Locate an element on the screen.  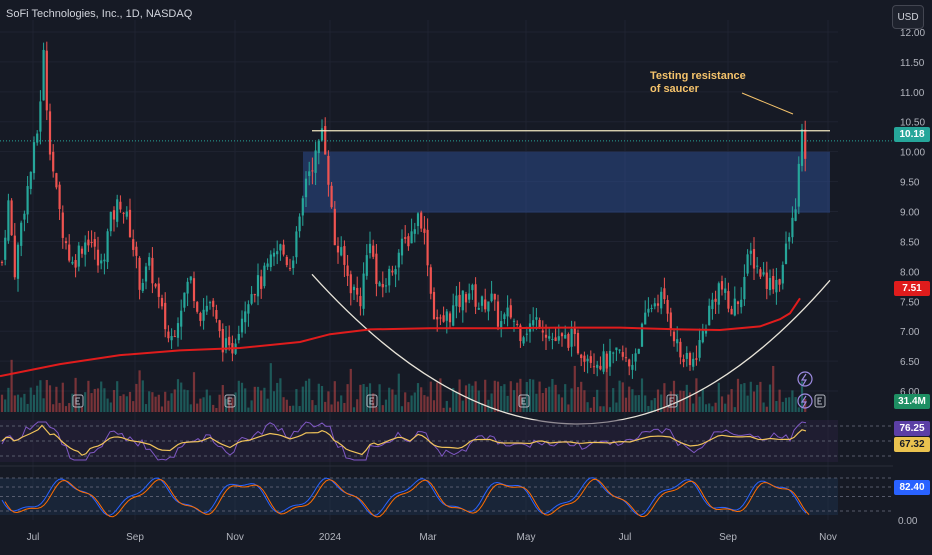
earnings-markers is located at coordinates (449, 390).